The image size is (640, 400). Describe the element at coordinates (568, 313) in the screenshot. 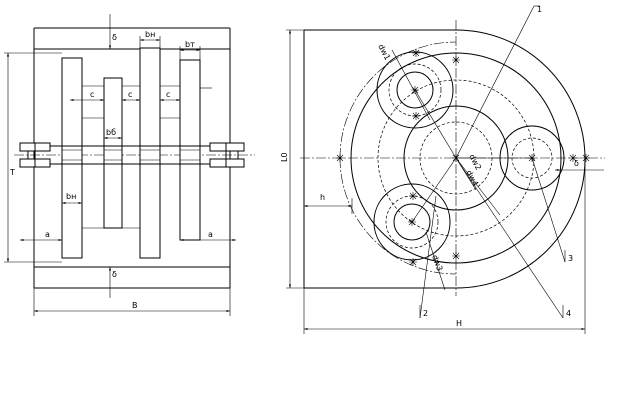

I see `label-n4: 4` at that location.